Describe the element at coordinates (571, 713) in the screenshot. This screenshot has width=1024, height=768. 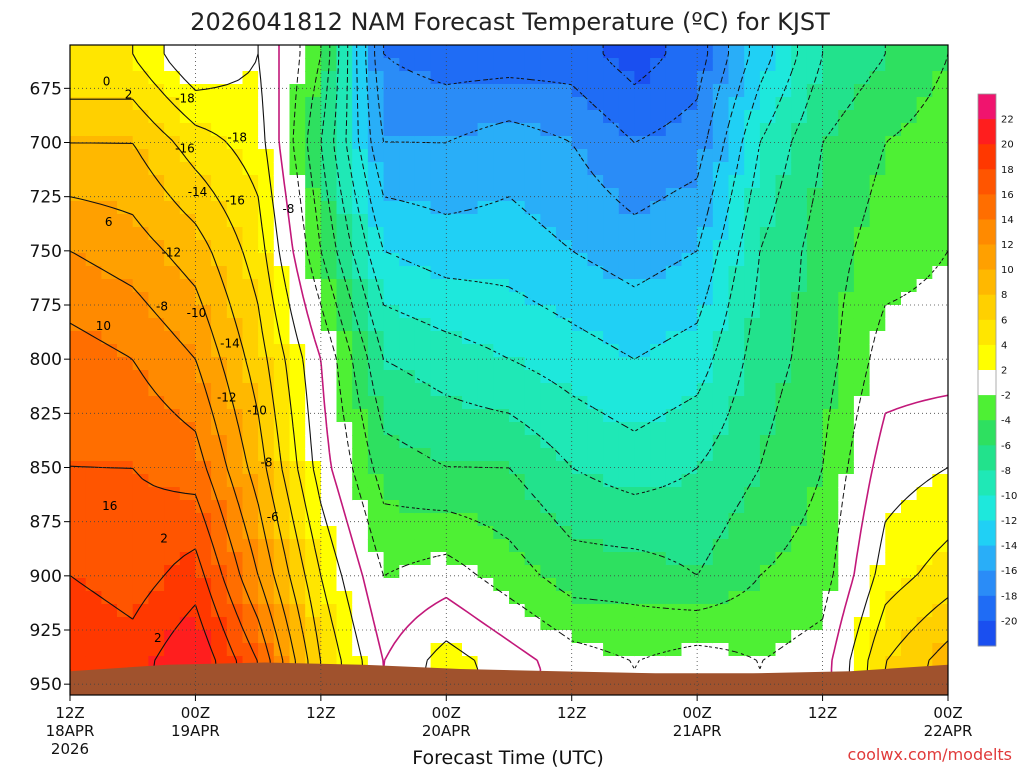
I see `x-tick-time: 12Z` at that location.